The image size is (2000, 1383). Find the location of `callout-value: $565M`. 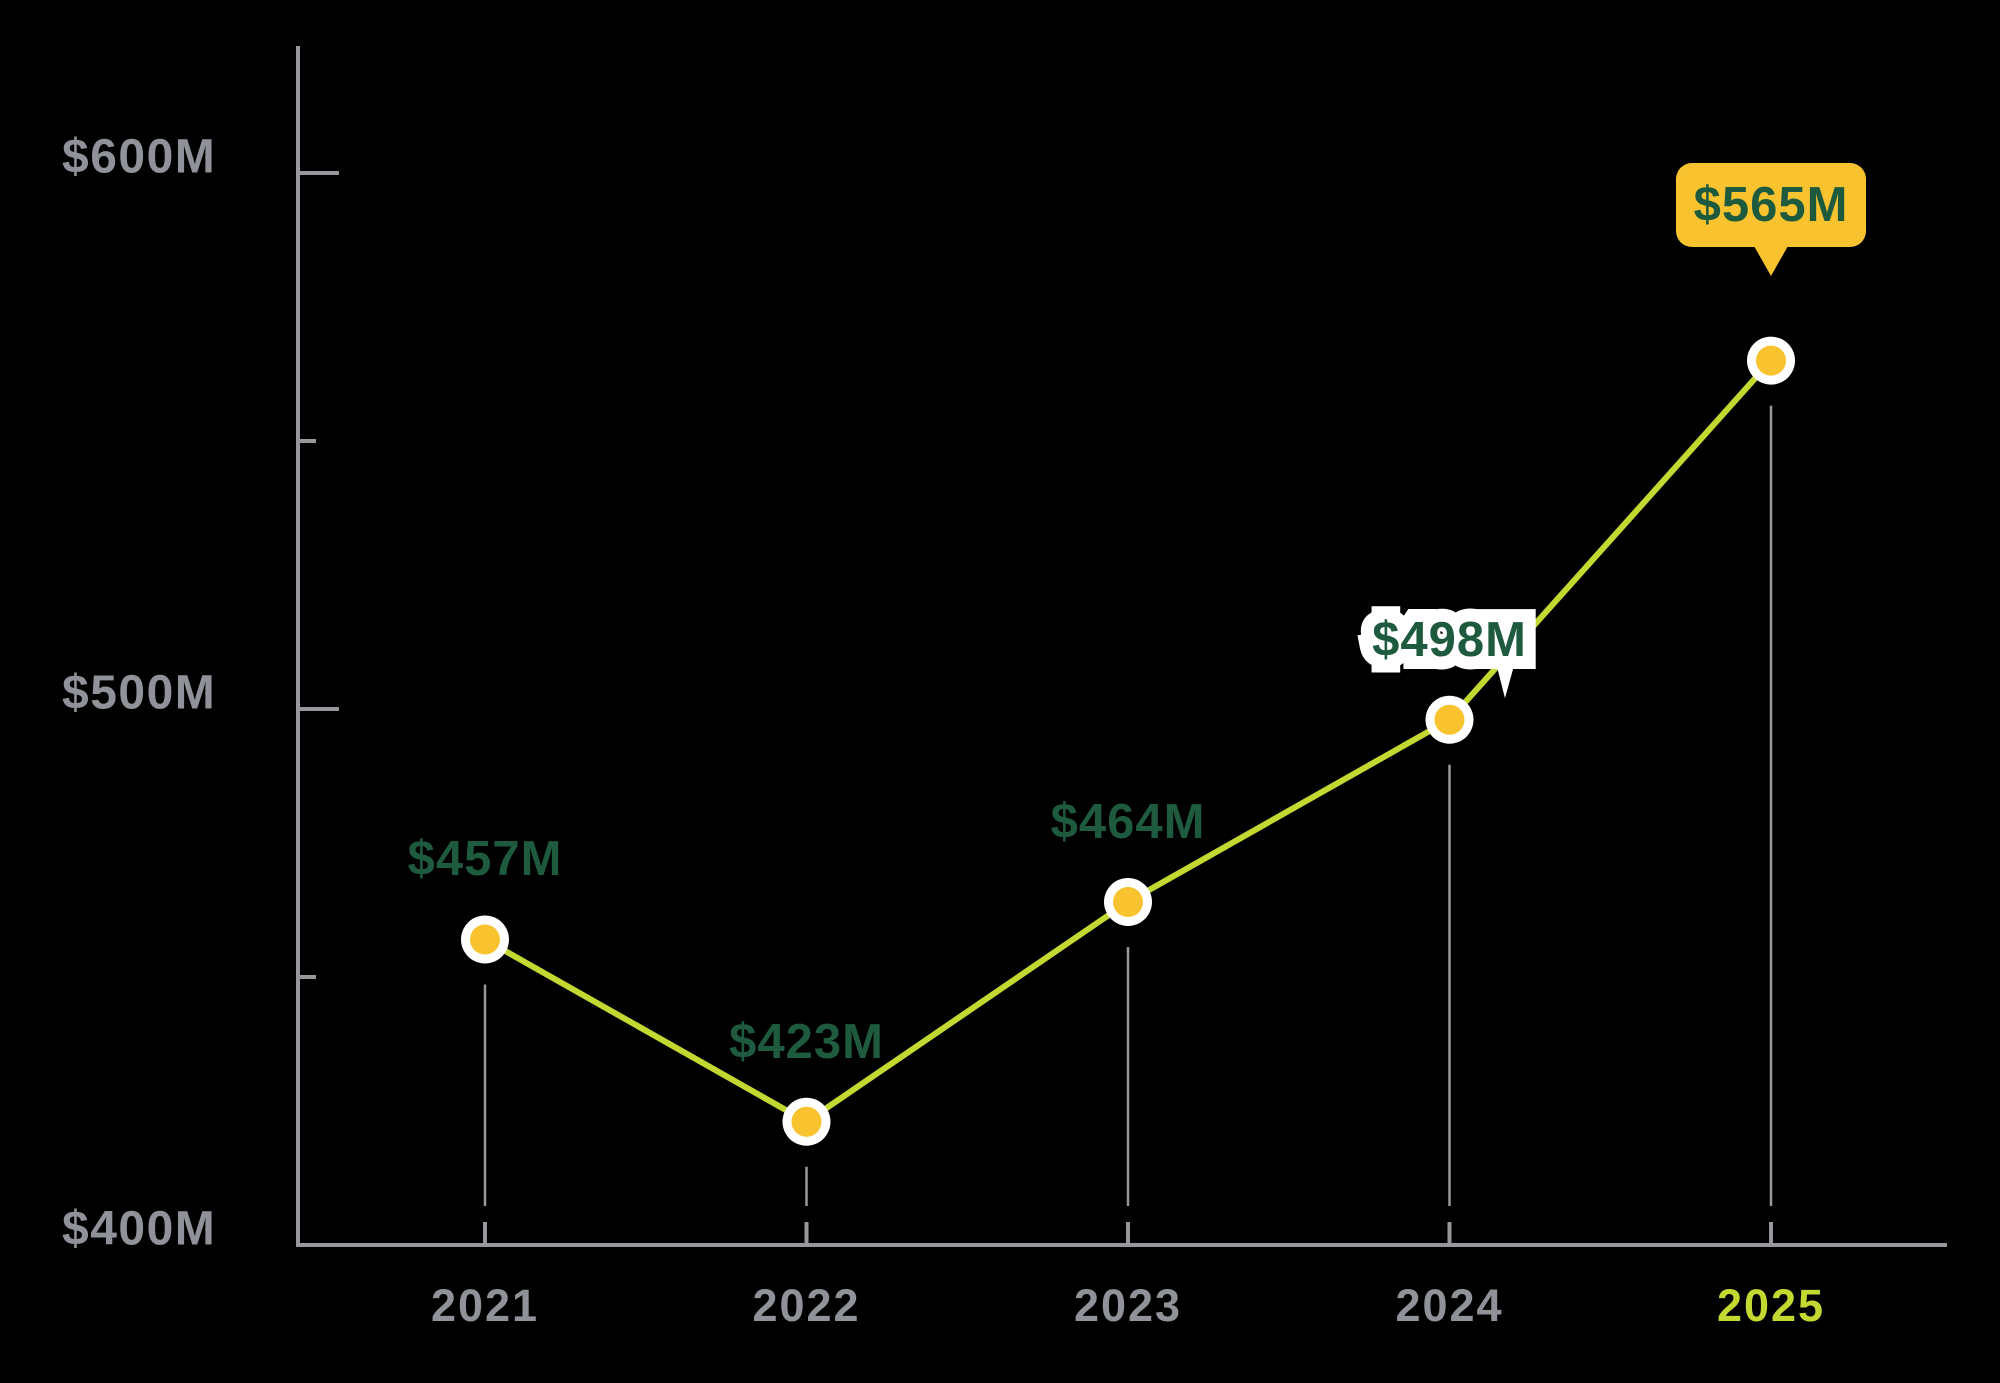

callout-value: $565M is located at coordinates (1771, 204).